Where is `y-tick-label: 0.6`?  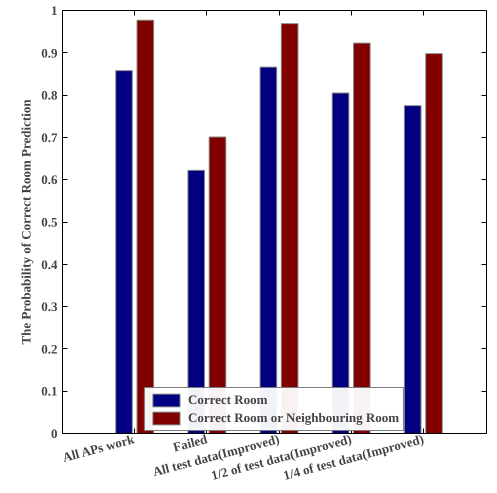
y-tick-label: 0.6 is located at coordinates (49, 180).